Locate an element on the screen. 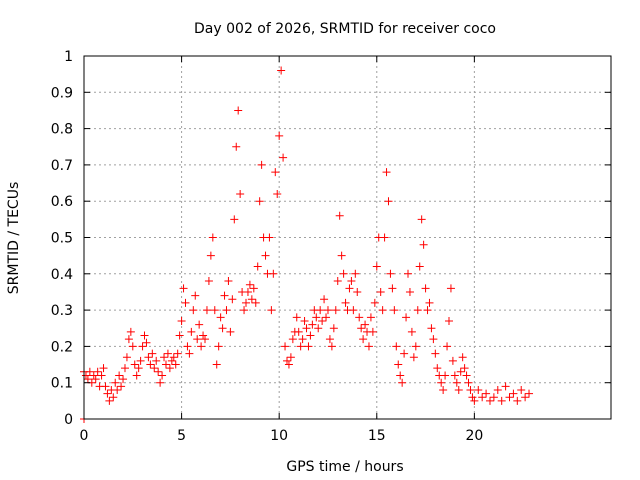  x-tick-label: 10 is located at coordinates (279, 436).